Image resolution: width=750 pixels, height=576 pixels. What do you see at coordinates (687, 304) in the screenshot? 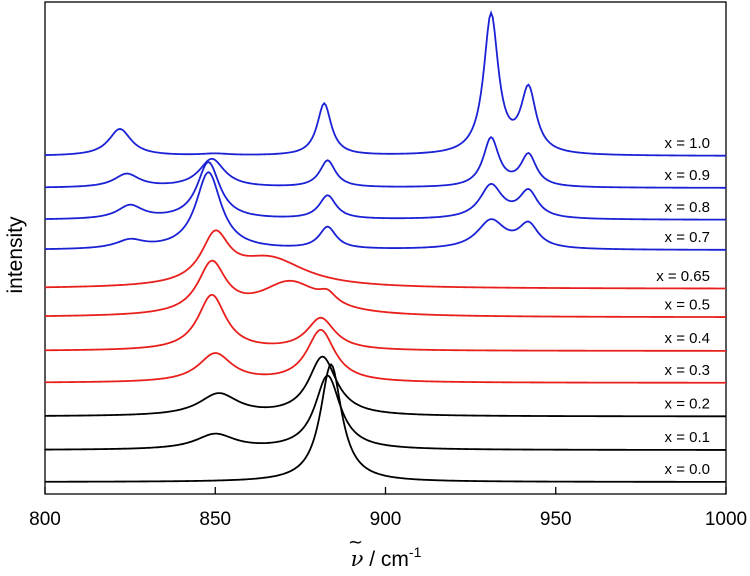
I see `series-label: x = 0.5` at bounding box center [687, 304].